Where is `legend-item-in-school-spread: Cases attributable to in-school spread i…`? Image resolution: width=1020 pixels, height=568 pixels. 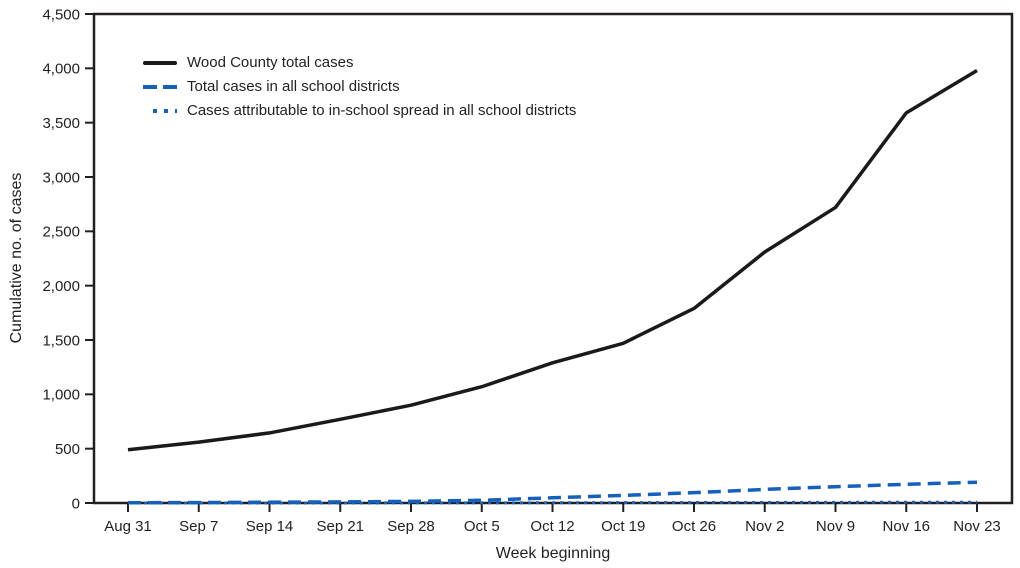
legend-item-in-school-spread: Cases attributable to in-school spread i… is located at coordinates (359, 110).